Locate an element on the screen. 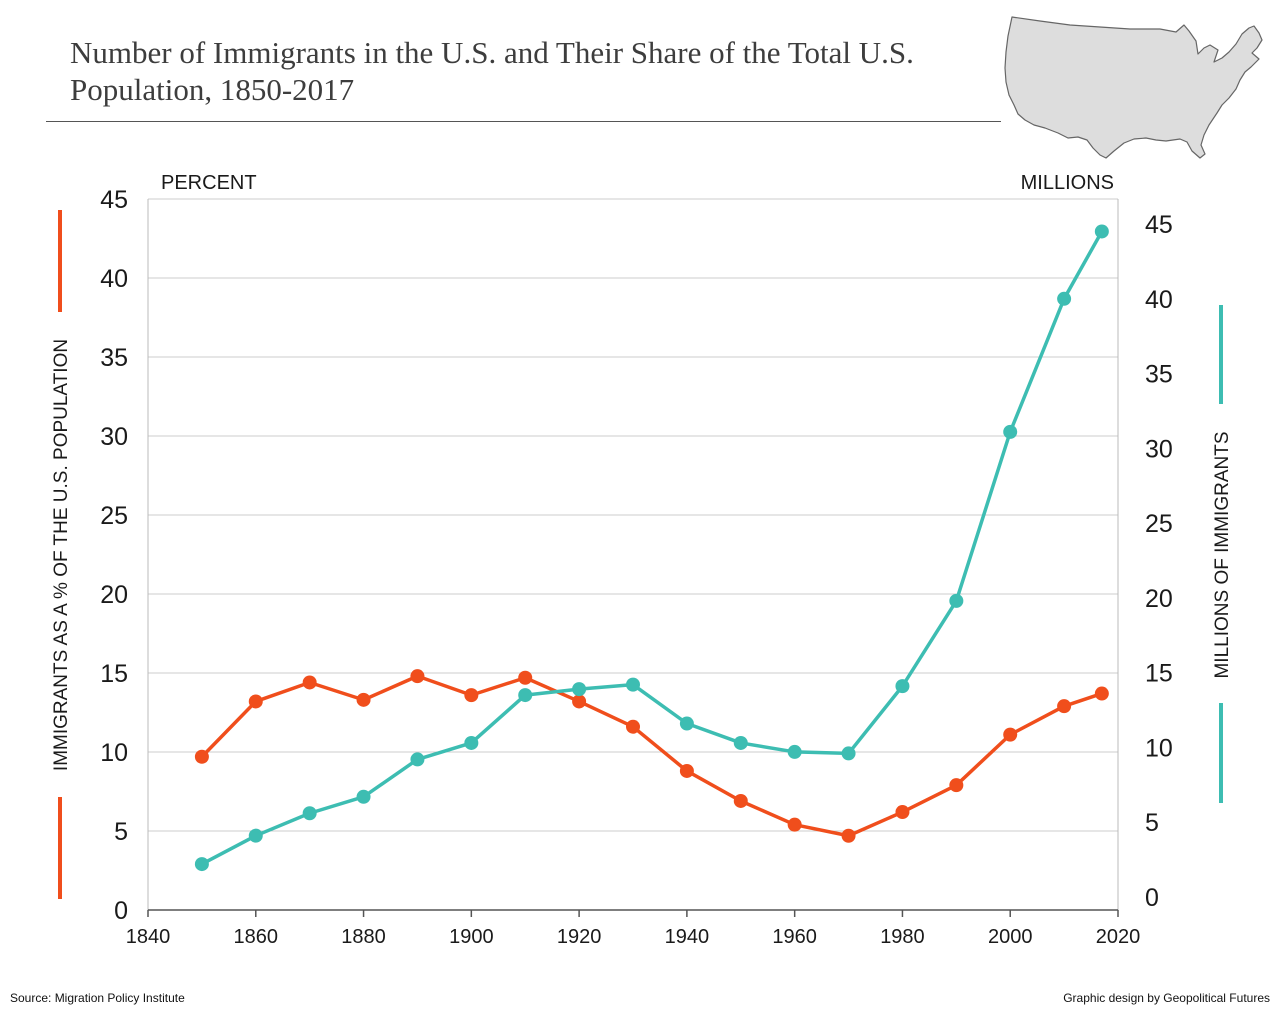 The image size is (1280, 1011). design-credit: Graphic design by Geopolitical Futures is located at coordinates (1166, 998).